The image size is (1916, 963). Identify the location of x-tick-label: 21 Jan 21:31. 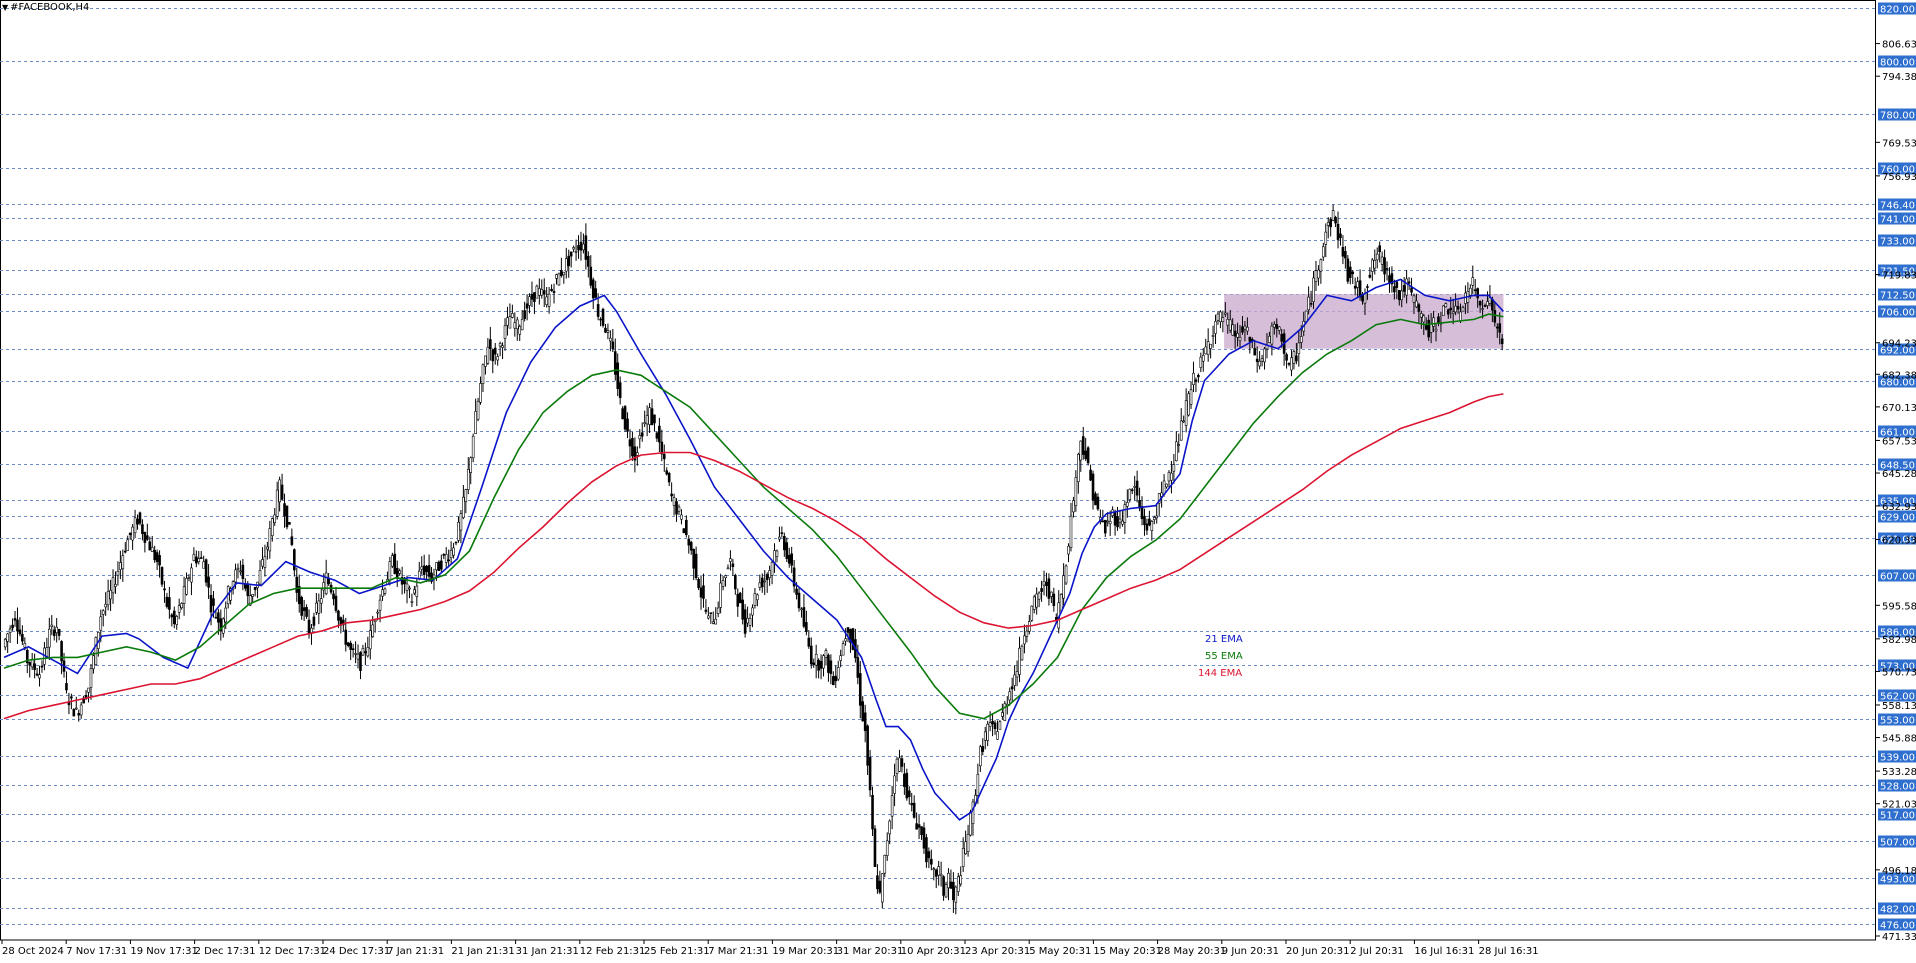
(482, 951).